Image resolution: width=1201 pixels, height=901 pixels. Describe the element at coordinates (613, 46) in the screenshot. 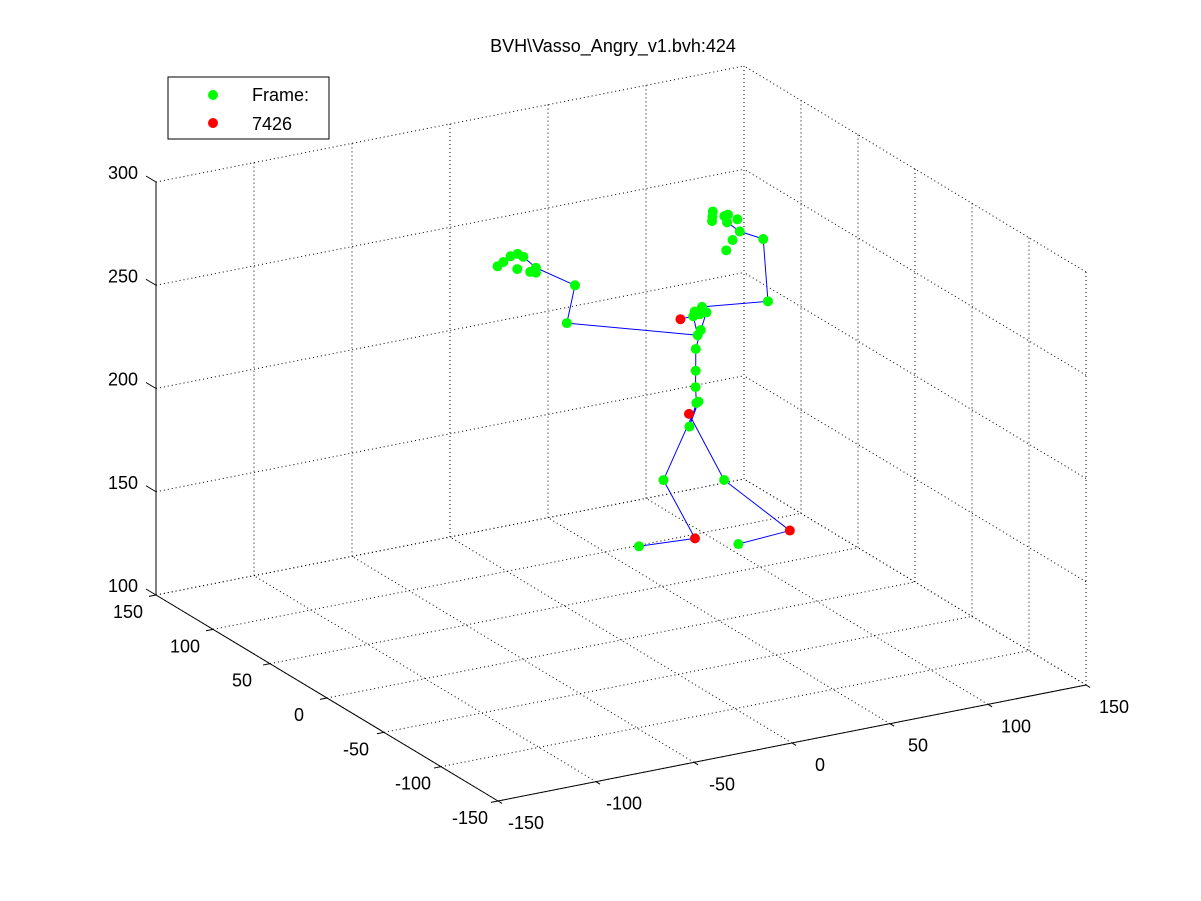

I see `chart-title: BVH\Vasso_Angry_v1.bvh:424` at that location.